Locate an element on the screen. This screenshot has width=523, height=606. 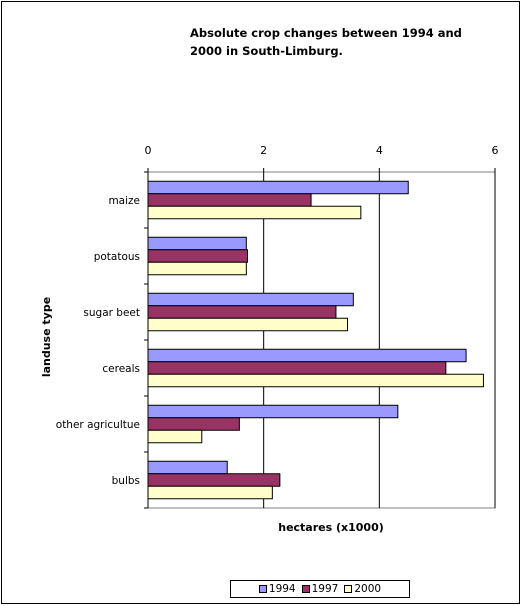
x-tick-label: 4 is located at coordinates (379, 150).